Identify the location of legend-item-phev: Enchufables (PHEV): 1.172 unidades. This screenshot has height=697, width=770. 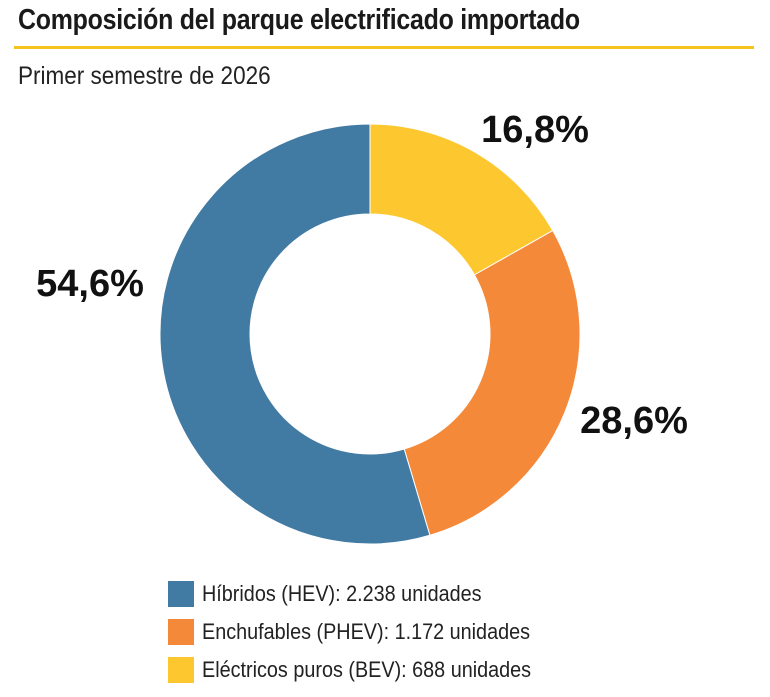
(368, 632).